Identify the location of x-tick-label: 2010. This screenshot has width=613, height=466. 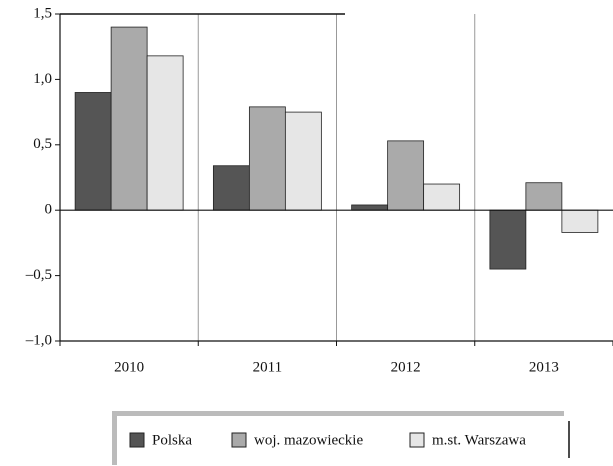
(129, 367).